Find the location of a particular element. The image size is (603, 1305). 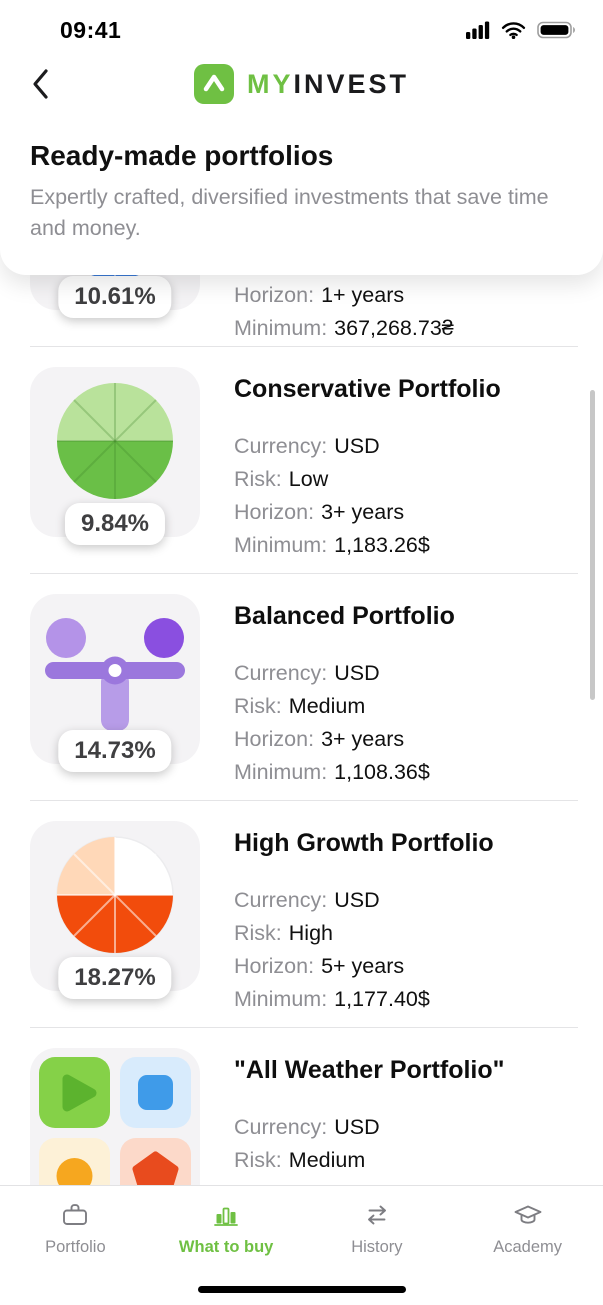

brand-prefix: MY is located at coordinates (270, 83).